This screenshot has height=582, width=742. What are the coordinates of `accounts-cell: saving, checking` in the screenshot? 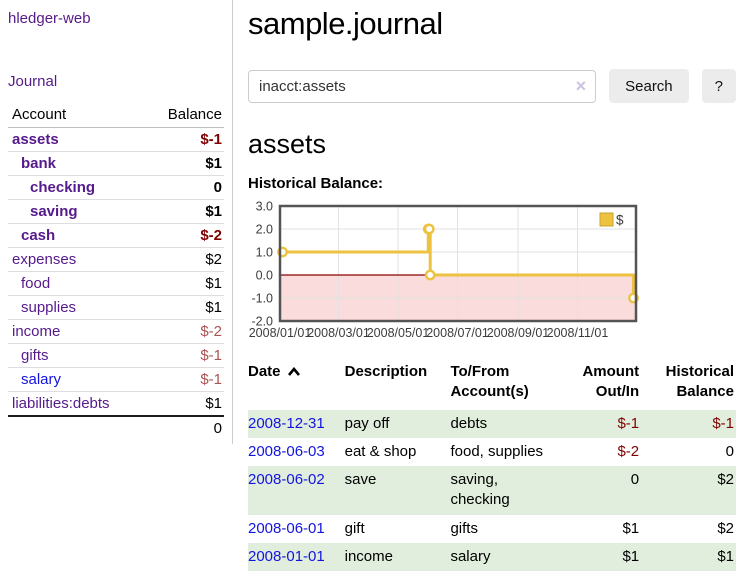 It's located at (480, 490).